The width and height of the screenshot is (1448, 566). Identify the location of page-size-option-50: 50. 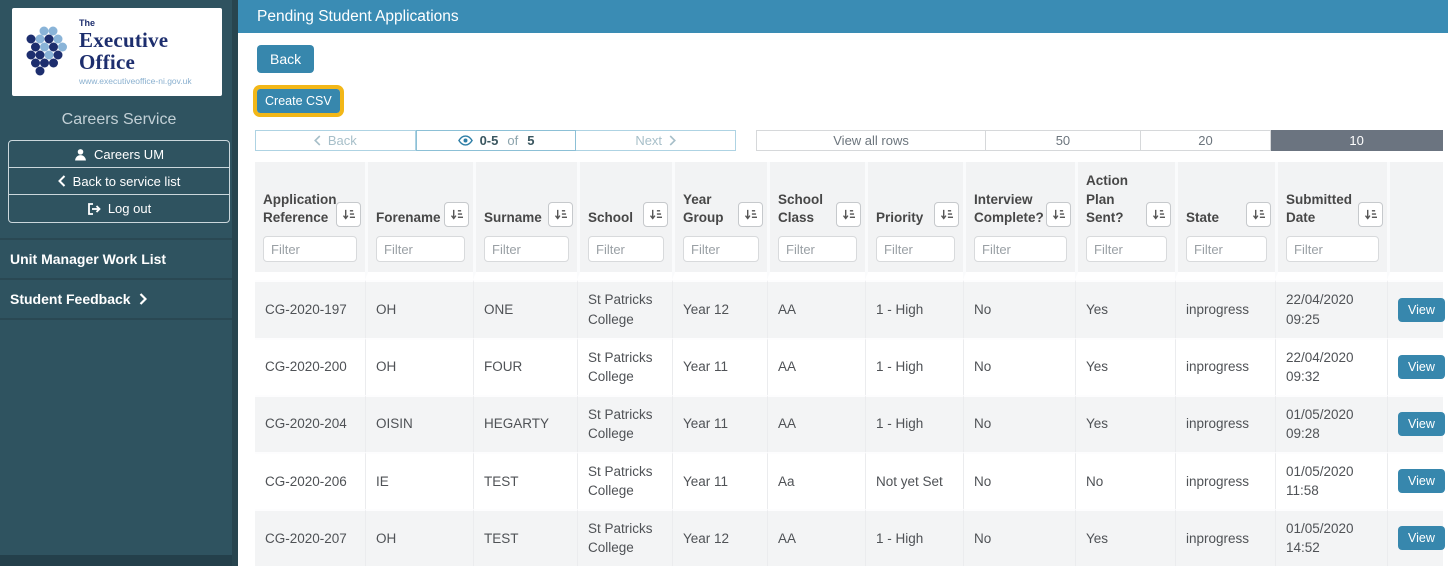
(1063, 140).